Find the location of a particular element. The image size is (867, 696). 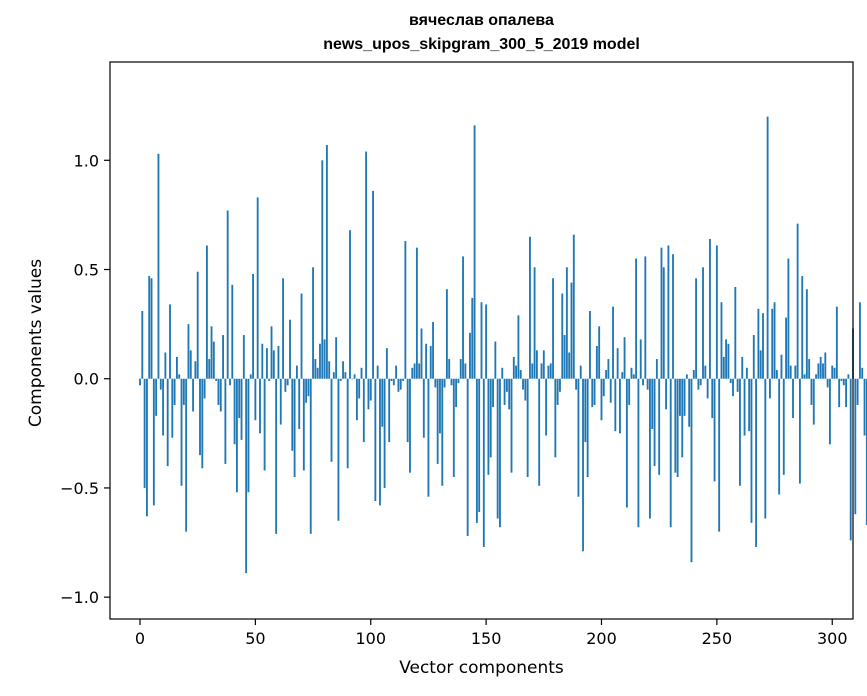

y-tick-label: 0.5 is located at coordinates (86, 270).